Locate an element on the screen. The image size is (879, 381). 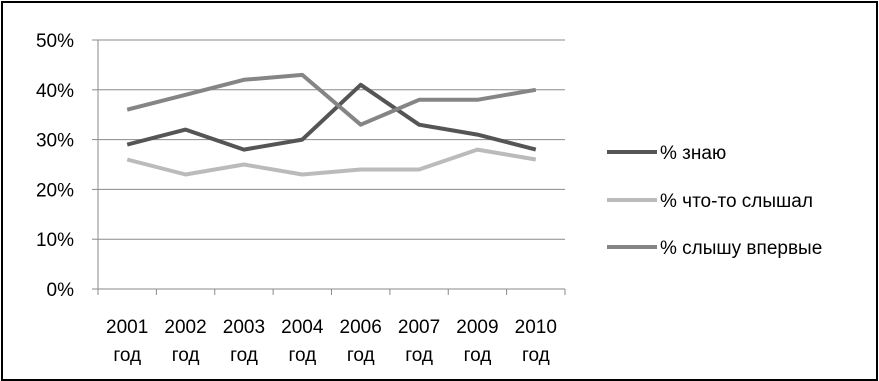
series-lines is located at coordinates (331, 124).